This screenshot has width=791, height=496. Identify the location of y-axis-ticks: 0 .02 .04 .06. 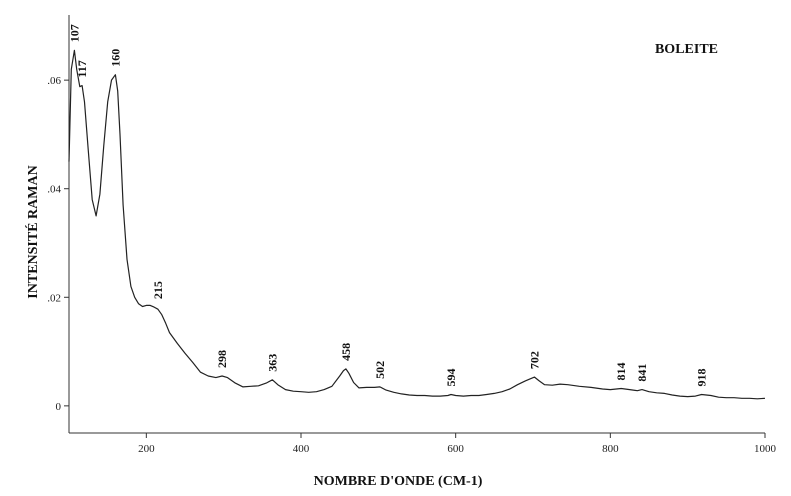
(58, 244).